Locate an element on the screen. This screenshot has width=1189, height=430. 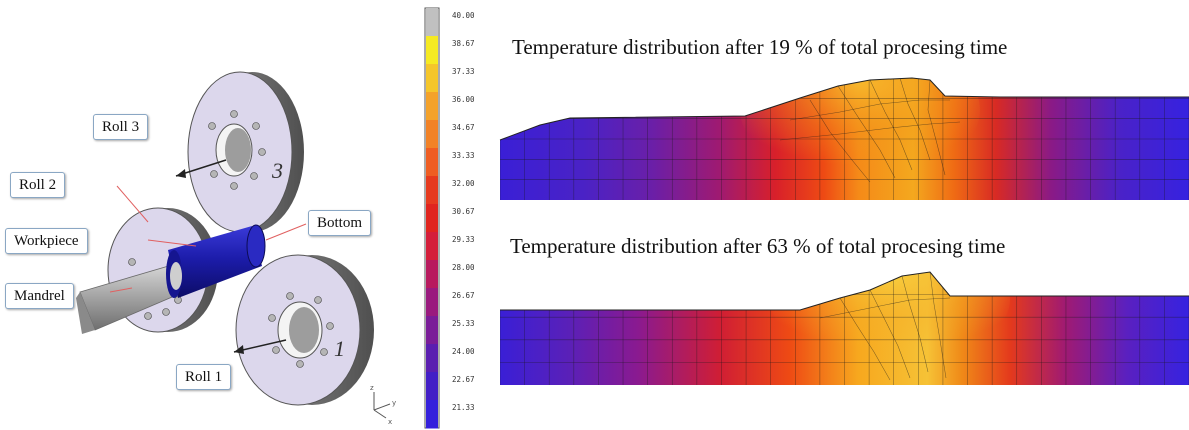
colorbar-tick-label: 25.33 is located at coordinates (463, 323).